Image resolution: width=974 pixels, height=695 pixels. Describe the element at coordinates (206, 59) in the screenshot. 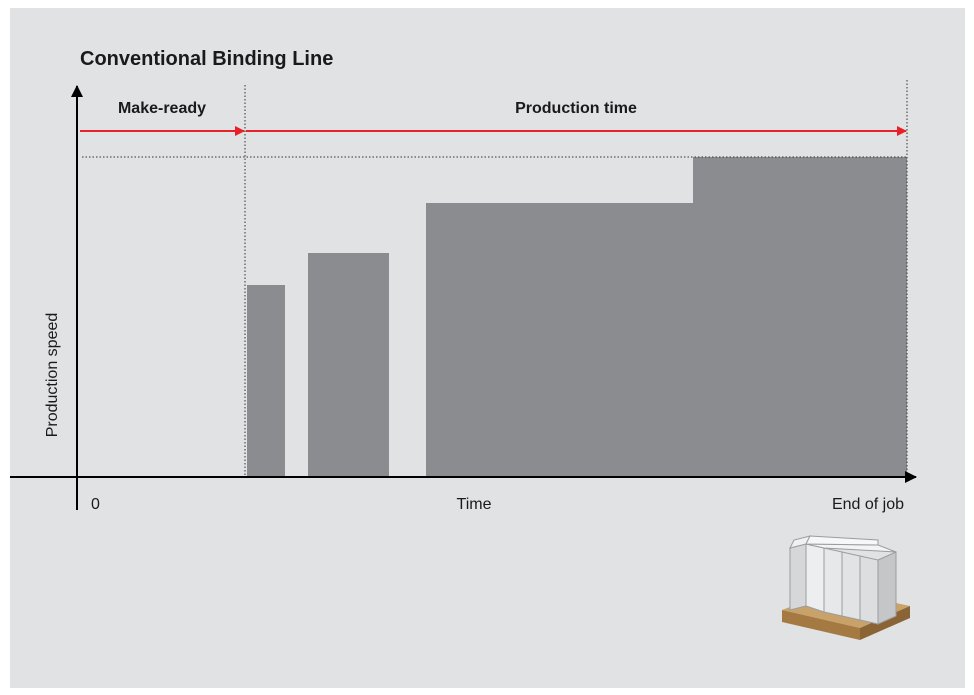

I see `title: Conventional Binding Line` at that location.